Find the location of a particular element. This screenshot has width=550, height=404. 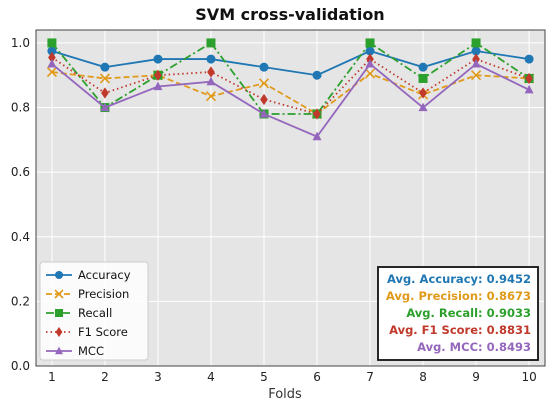

x-tick-label: 3 is located at coordinates (158, 377).